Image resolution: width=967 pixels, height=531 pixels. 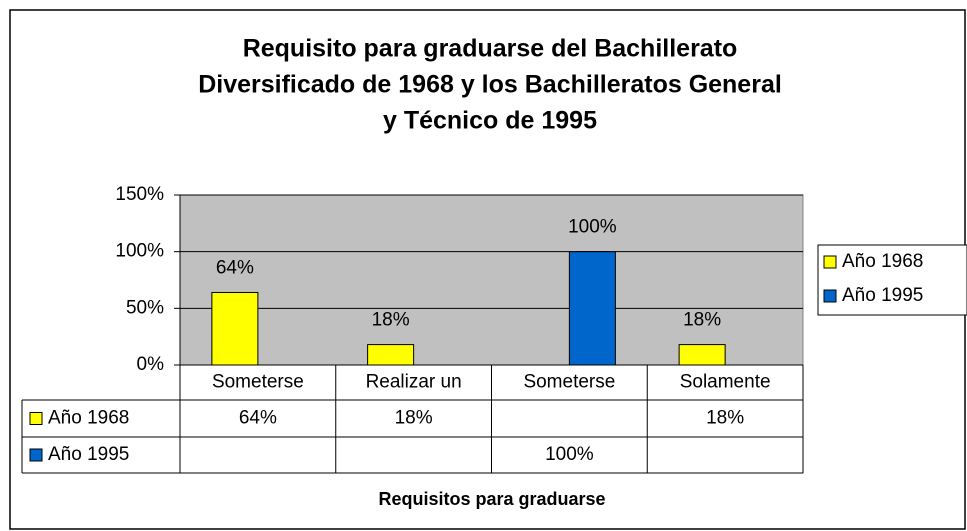 What do you see at coordinates (139, 251) in the screenshot?
I see `y-tick-label: 100%` at bounding box center [139, 251].